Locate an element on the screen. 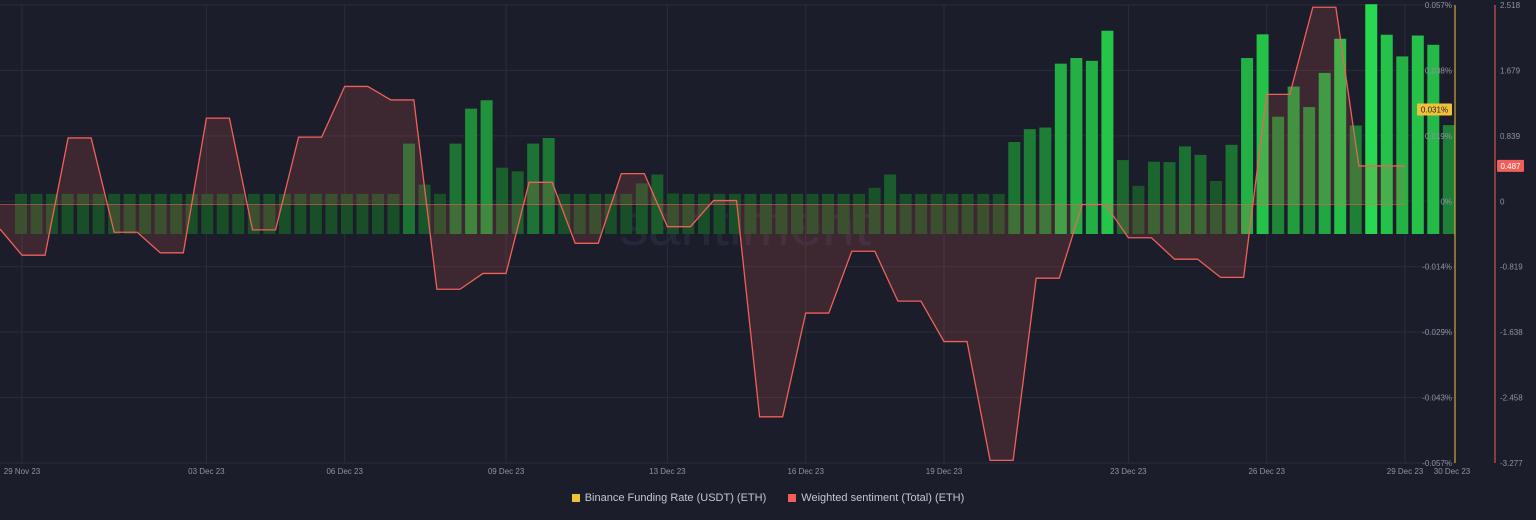 The height and width of the screenshot is (520, 1536). sentiment-tick-label: -2.458 is located at coordinates (1511, 398).